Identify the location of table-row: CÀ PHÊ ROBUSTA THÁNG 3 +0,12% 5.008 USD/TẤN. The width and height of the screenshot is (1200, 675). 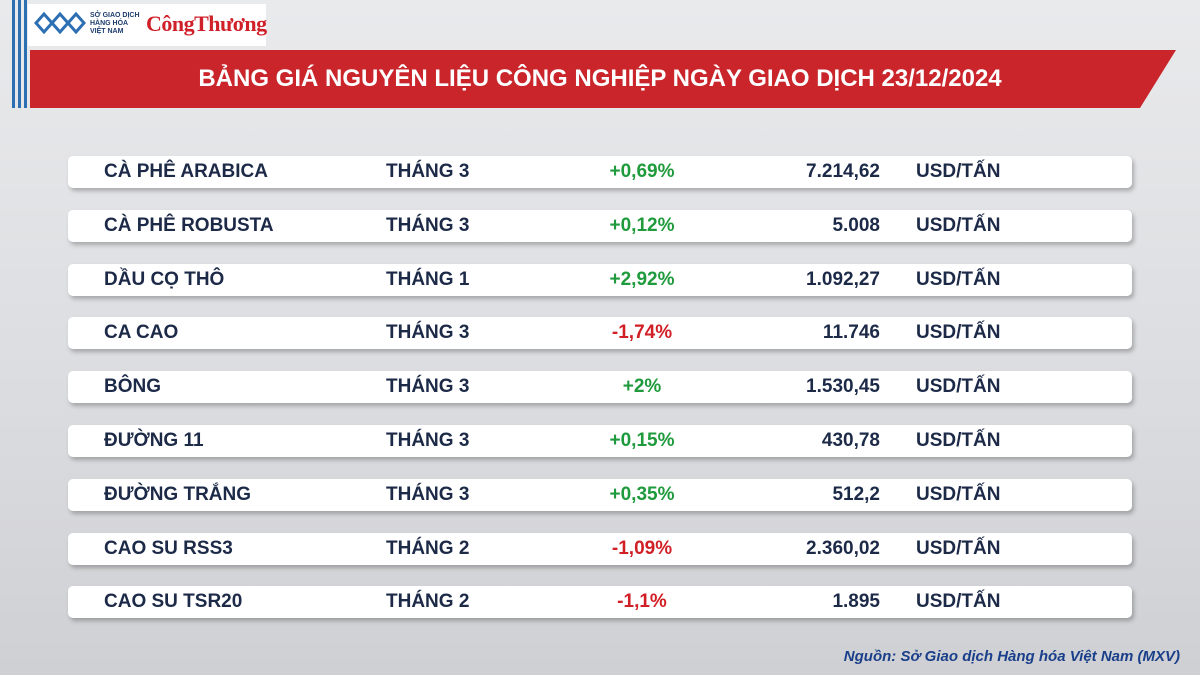
(600, 225).